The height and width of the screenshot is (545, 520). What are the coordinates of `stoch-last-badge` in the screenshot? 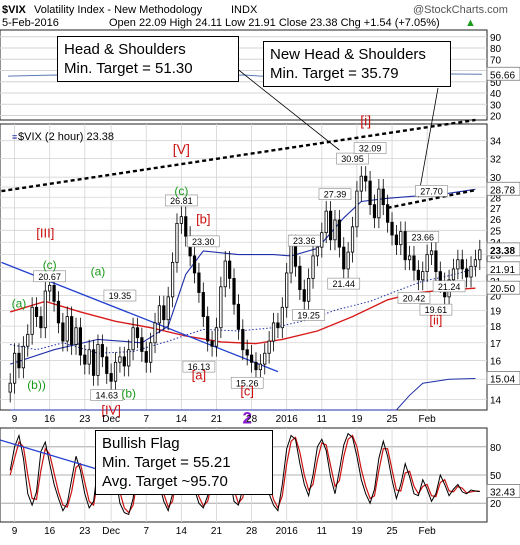 It's located at (503, 491).